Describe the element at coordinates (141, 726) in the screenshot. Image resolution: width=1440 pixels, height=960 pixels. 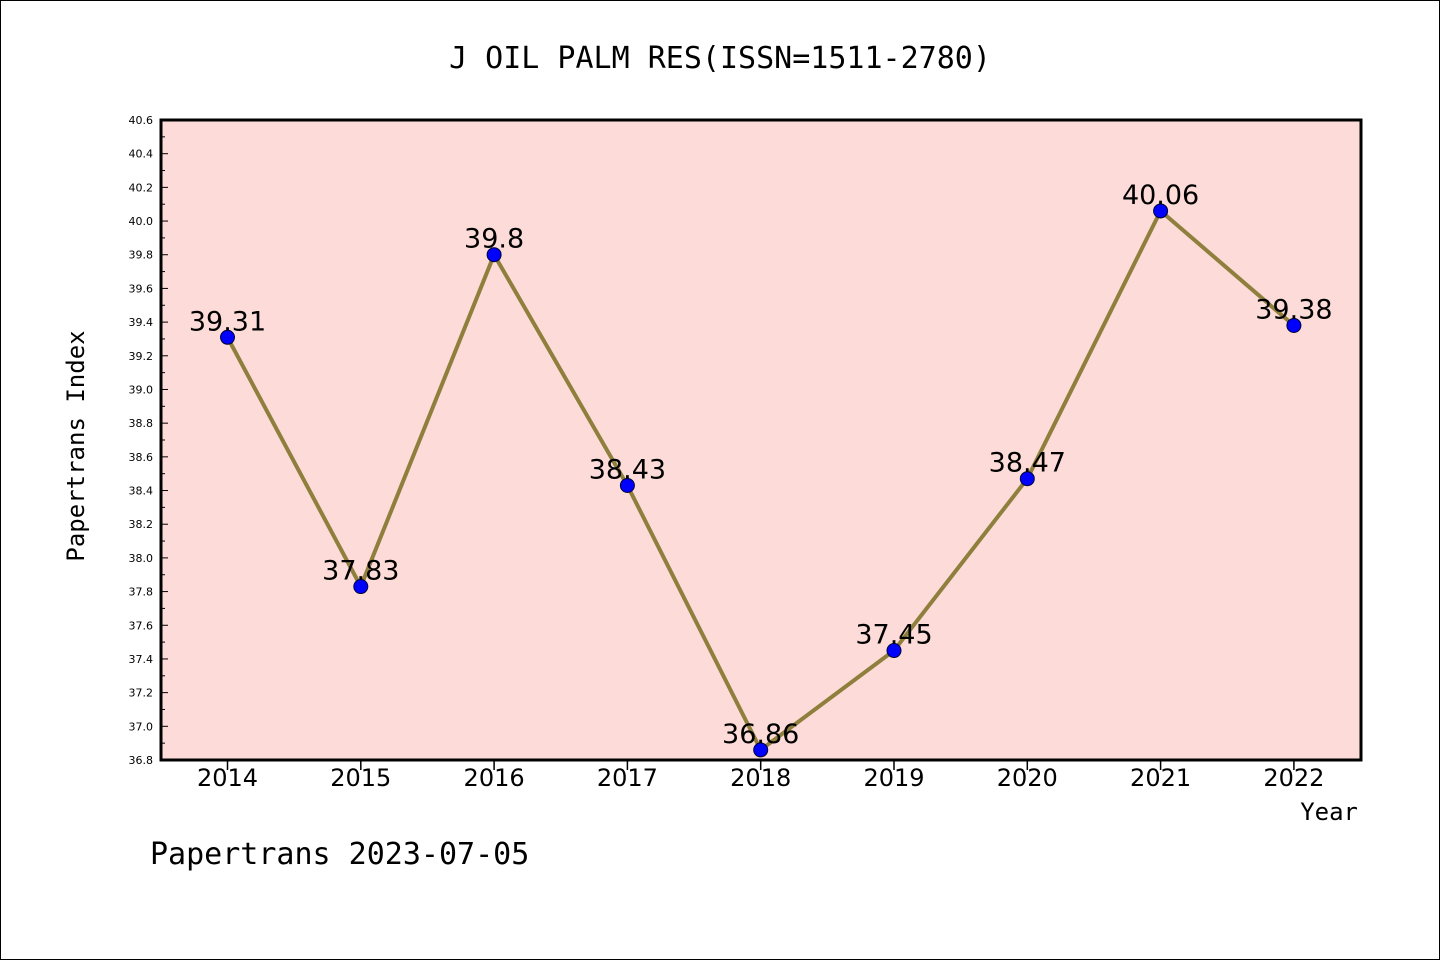
I see `y-tick-label: 37.0` at that location.